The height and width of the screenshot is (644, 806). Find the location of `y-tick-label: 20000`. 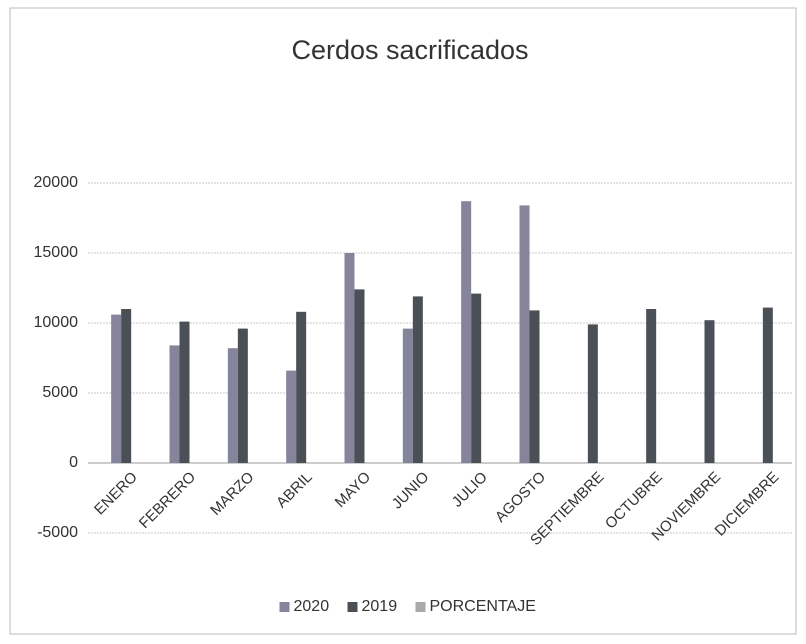

y-tick-label: 20000 is located at coordinates (56, 182).